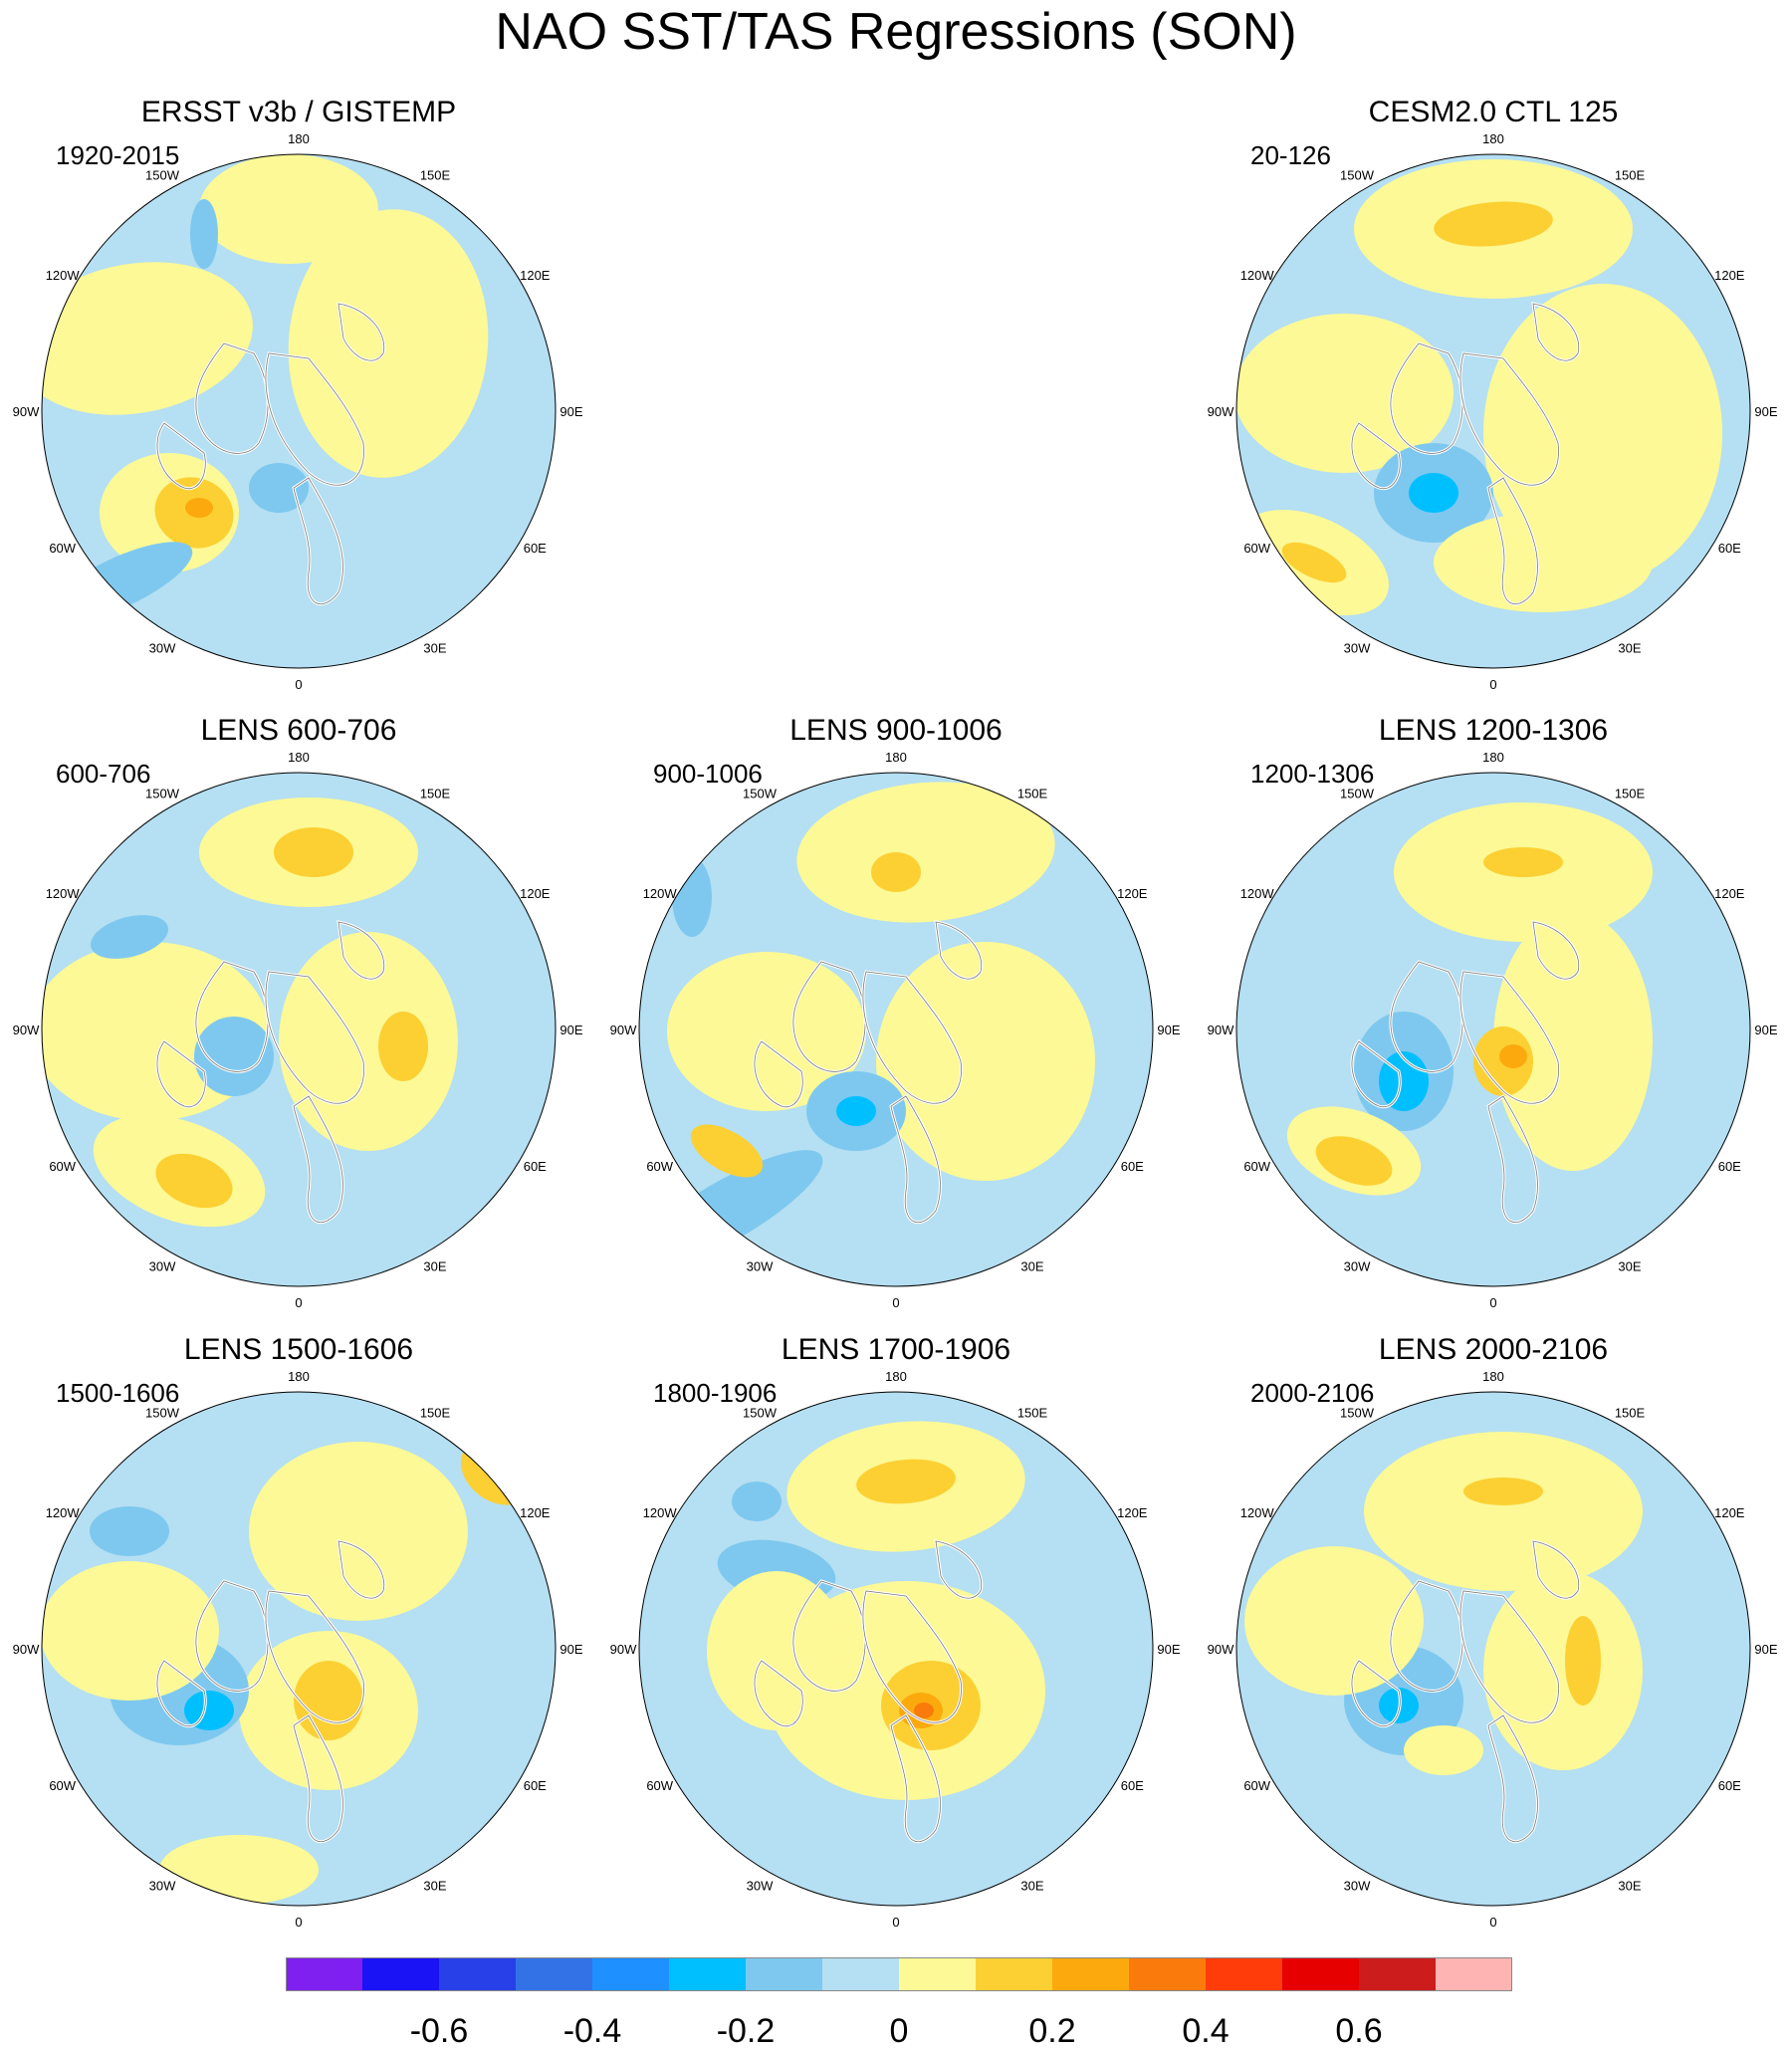 This screenshot has height=2050, width=1792. What do you see at coordinates (896, 1349) in the screenshot?
I see `panel-title: LENS 1700-1906` at bounding box center [896, 1349].